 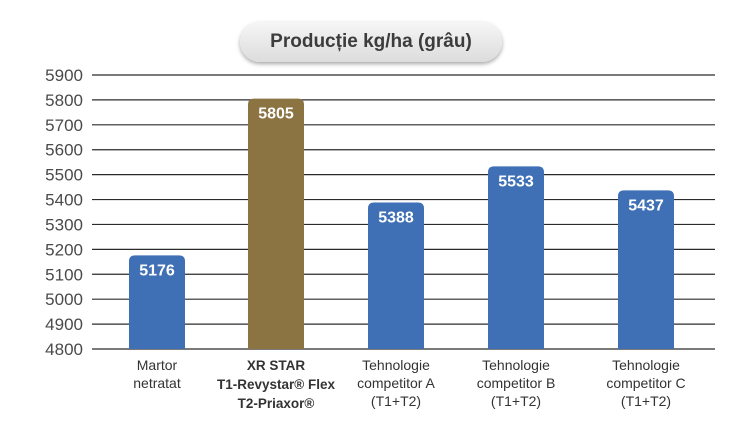 I want to click on y-tick-label: 4800, so click(x=64, y=349).